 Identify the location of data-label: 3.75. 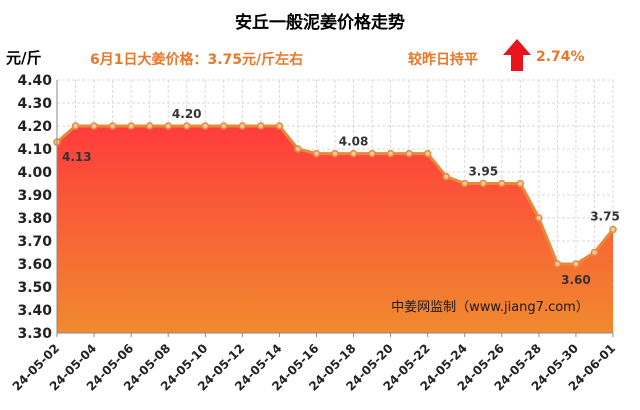
(605, 217).